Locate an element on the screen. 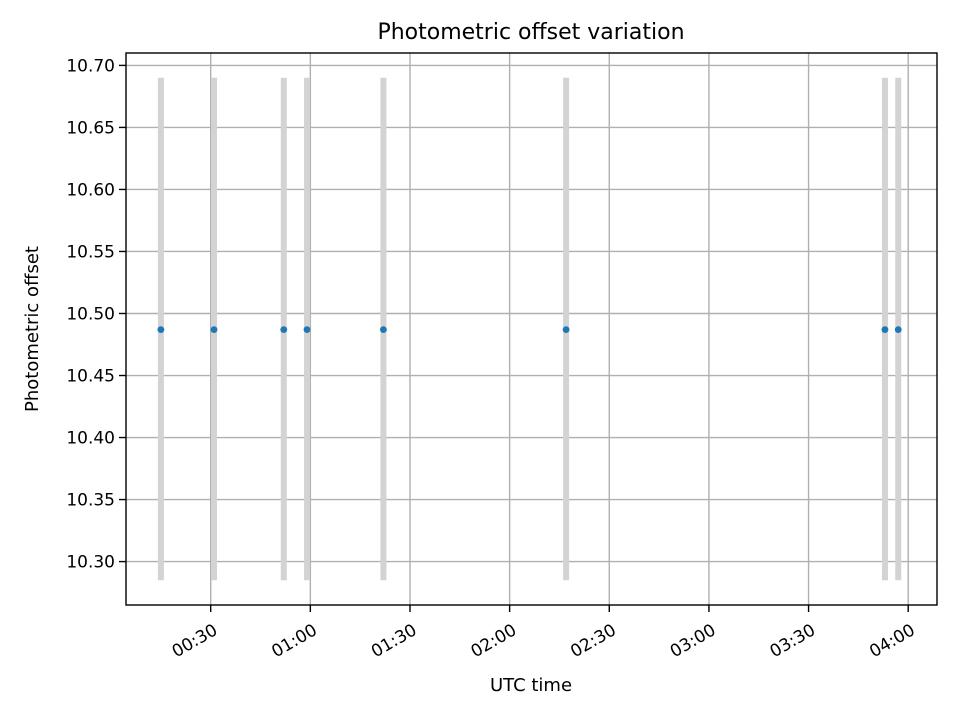  y-tick-label: 10.55 is located at coordinates (90, 252).